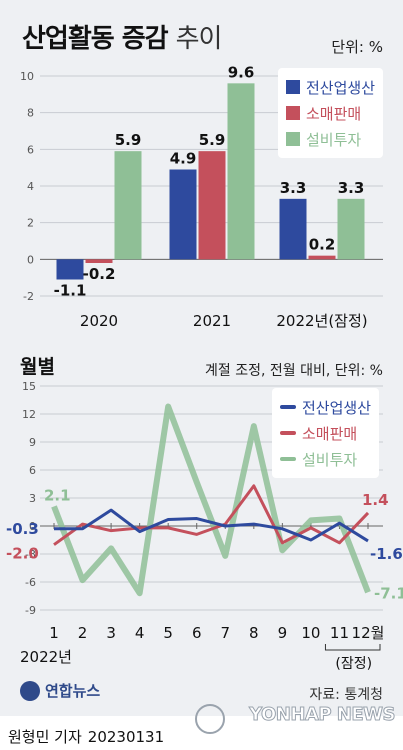 Image resolution: width=403 pixels, height=750 pixels. I want to click on y-tick-label: -2, so click(28, 296).